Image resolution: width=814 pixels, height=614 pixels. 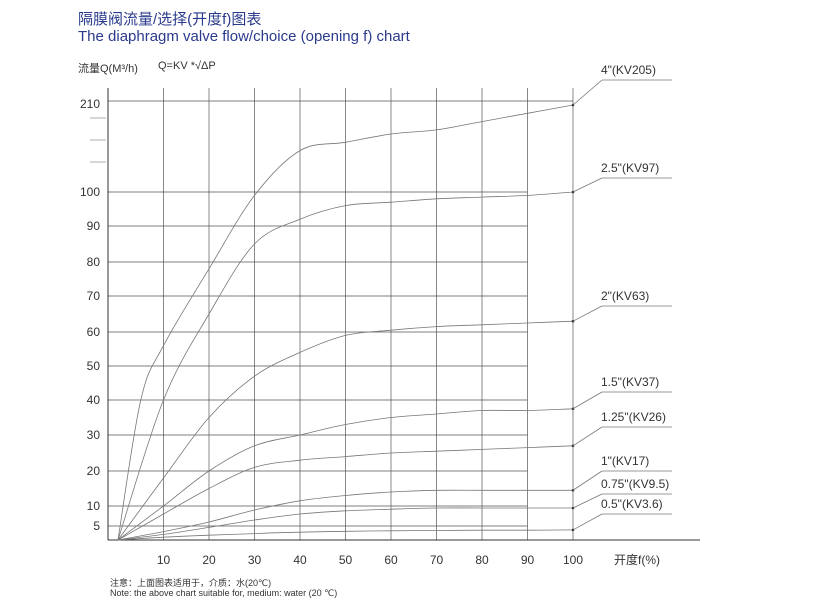 I want to click on y-tick-label: 5, so click(x=96, y=526).